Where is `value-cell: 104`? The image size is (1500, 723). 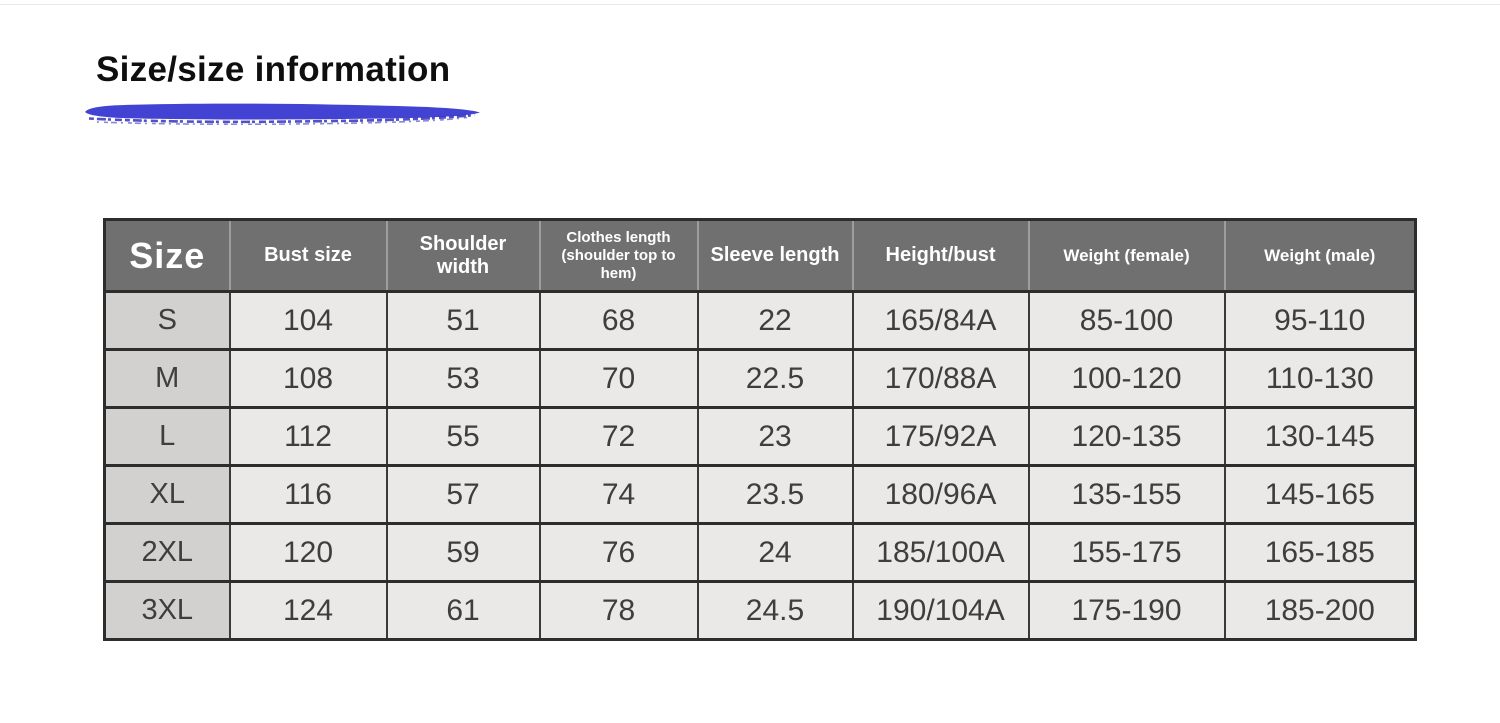 value-cell: 104 is located at coordinates (308, 321).